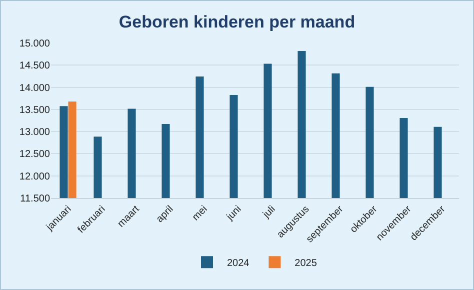  I want to click on y-tick-label: 11.500, so click(35, 199).